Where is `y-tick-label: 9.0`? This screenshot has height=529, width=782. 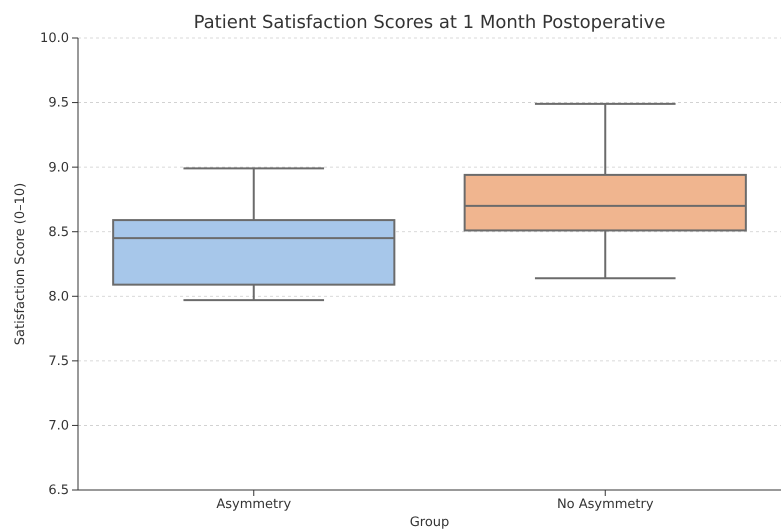 y-tick-label: 9.0 is located at coordinates (58, 168).